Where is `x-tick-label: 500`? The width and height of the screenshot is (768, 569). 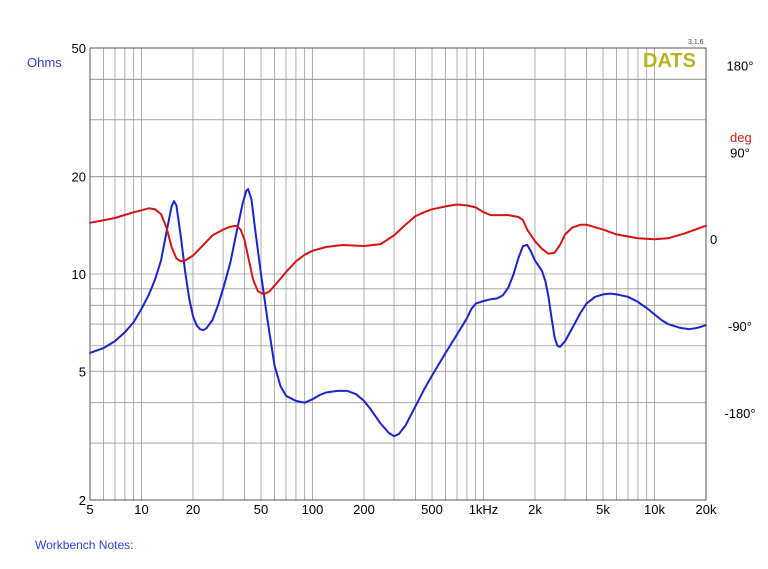 x-tick-label: 500 is located at coordinates (432, 509).